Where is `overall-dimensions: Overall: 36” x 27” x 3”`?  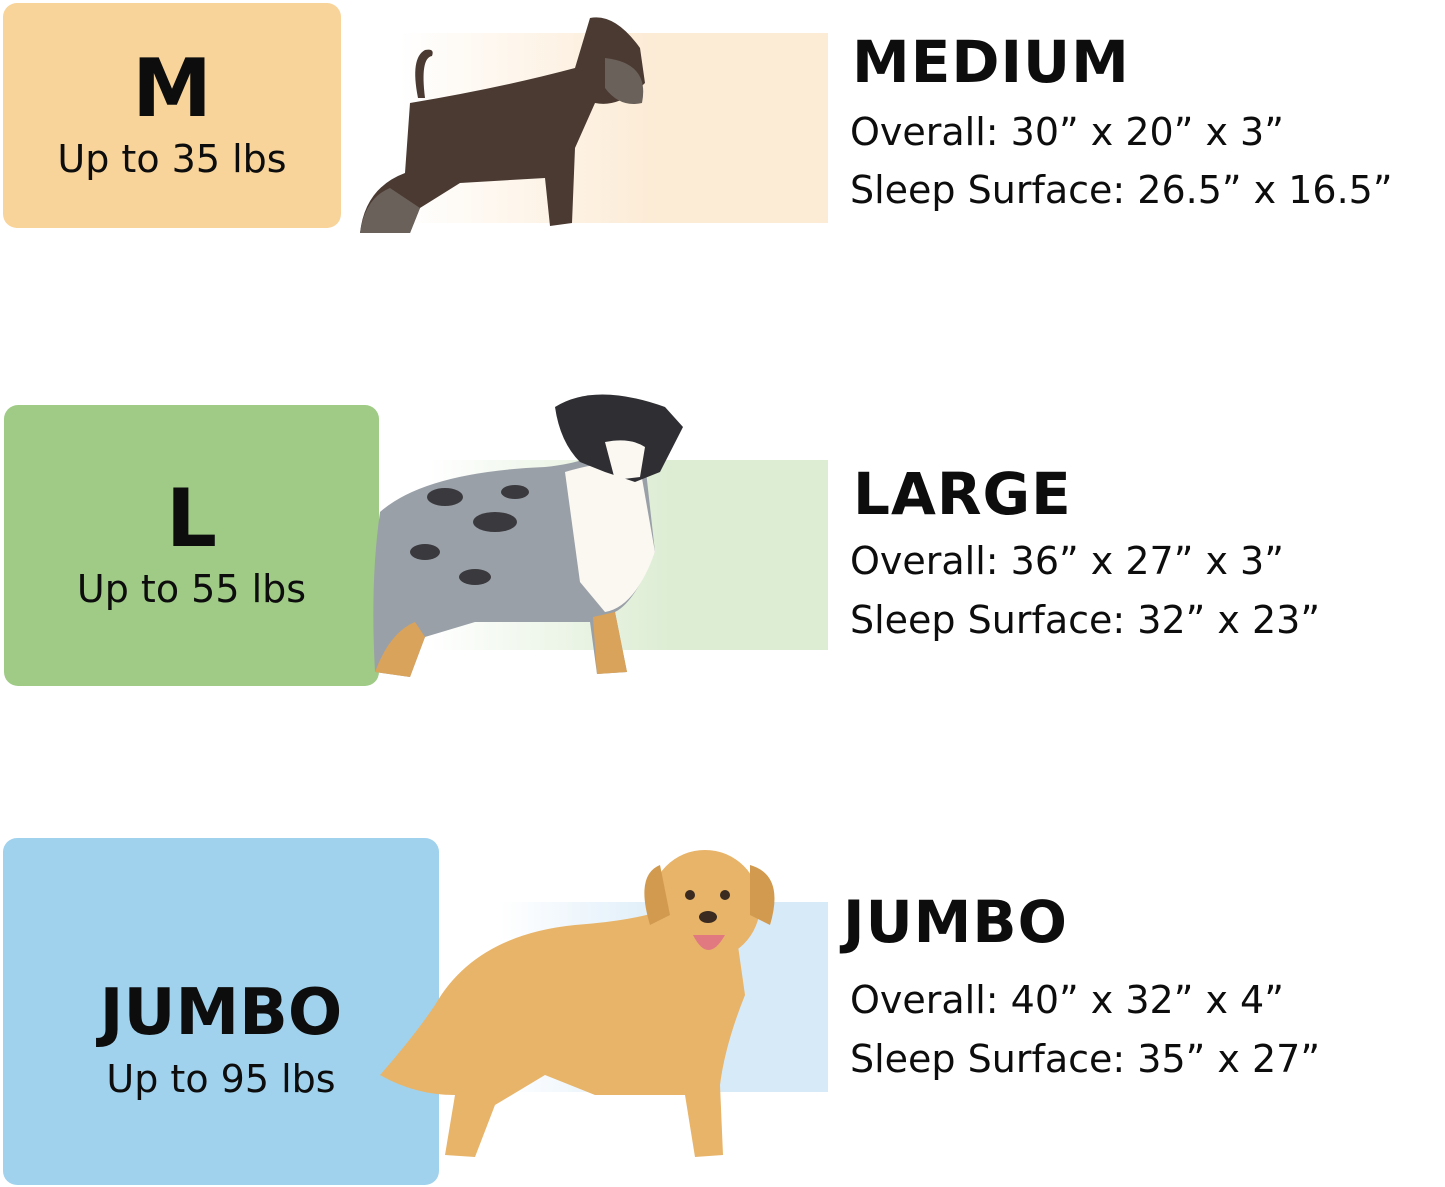
overall-dimensions: Overall: 36” x 27” x 3” is located at coordinates (1067, 561).